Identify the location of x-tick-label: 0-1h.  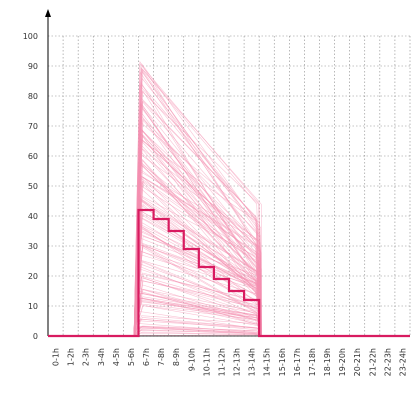
(56, 357).